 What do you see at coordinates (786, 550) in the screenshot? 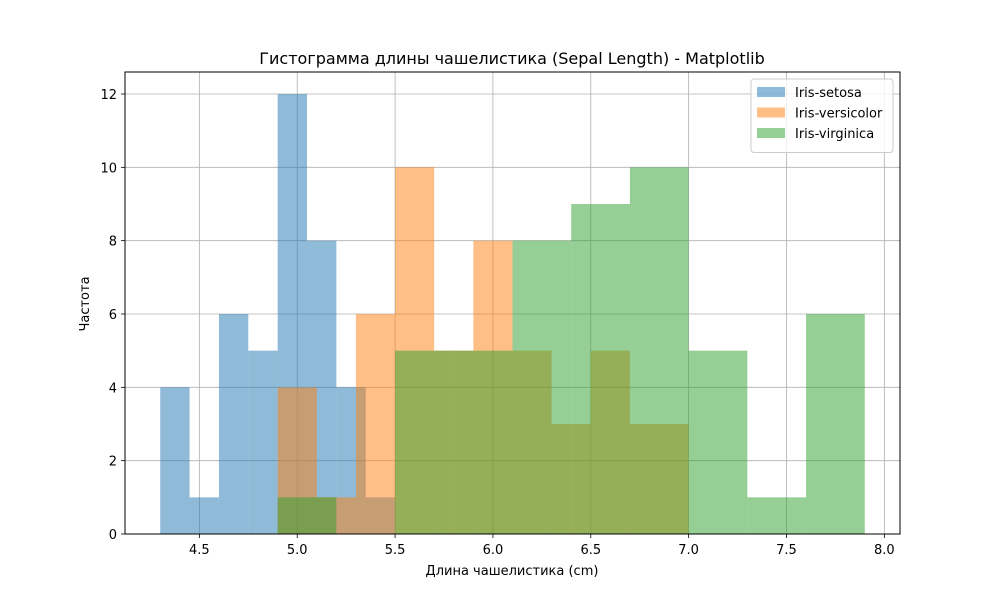
I see `x-tick-label: 7.5` at bounding box center [786, 550].